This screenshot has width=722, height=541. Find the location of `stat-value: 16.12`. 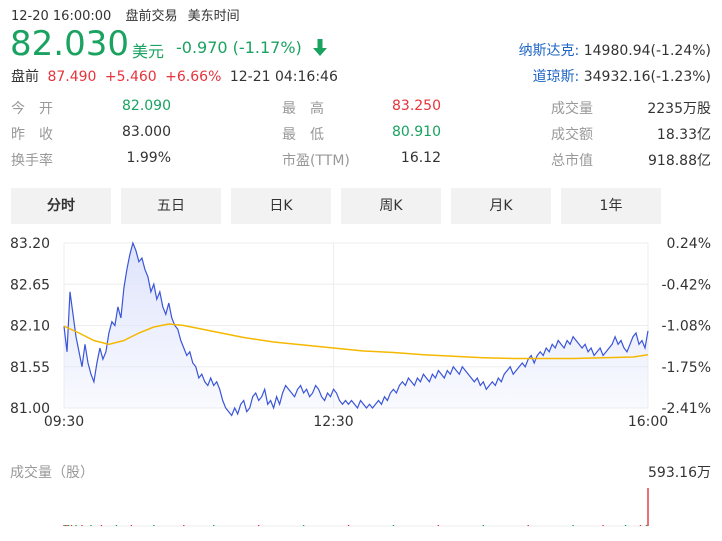

stat-value: 16.12 is located at coordinates (420, 158).